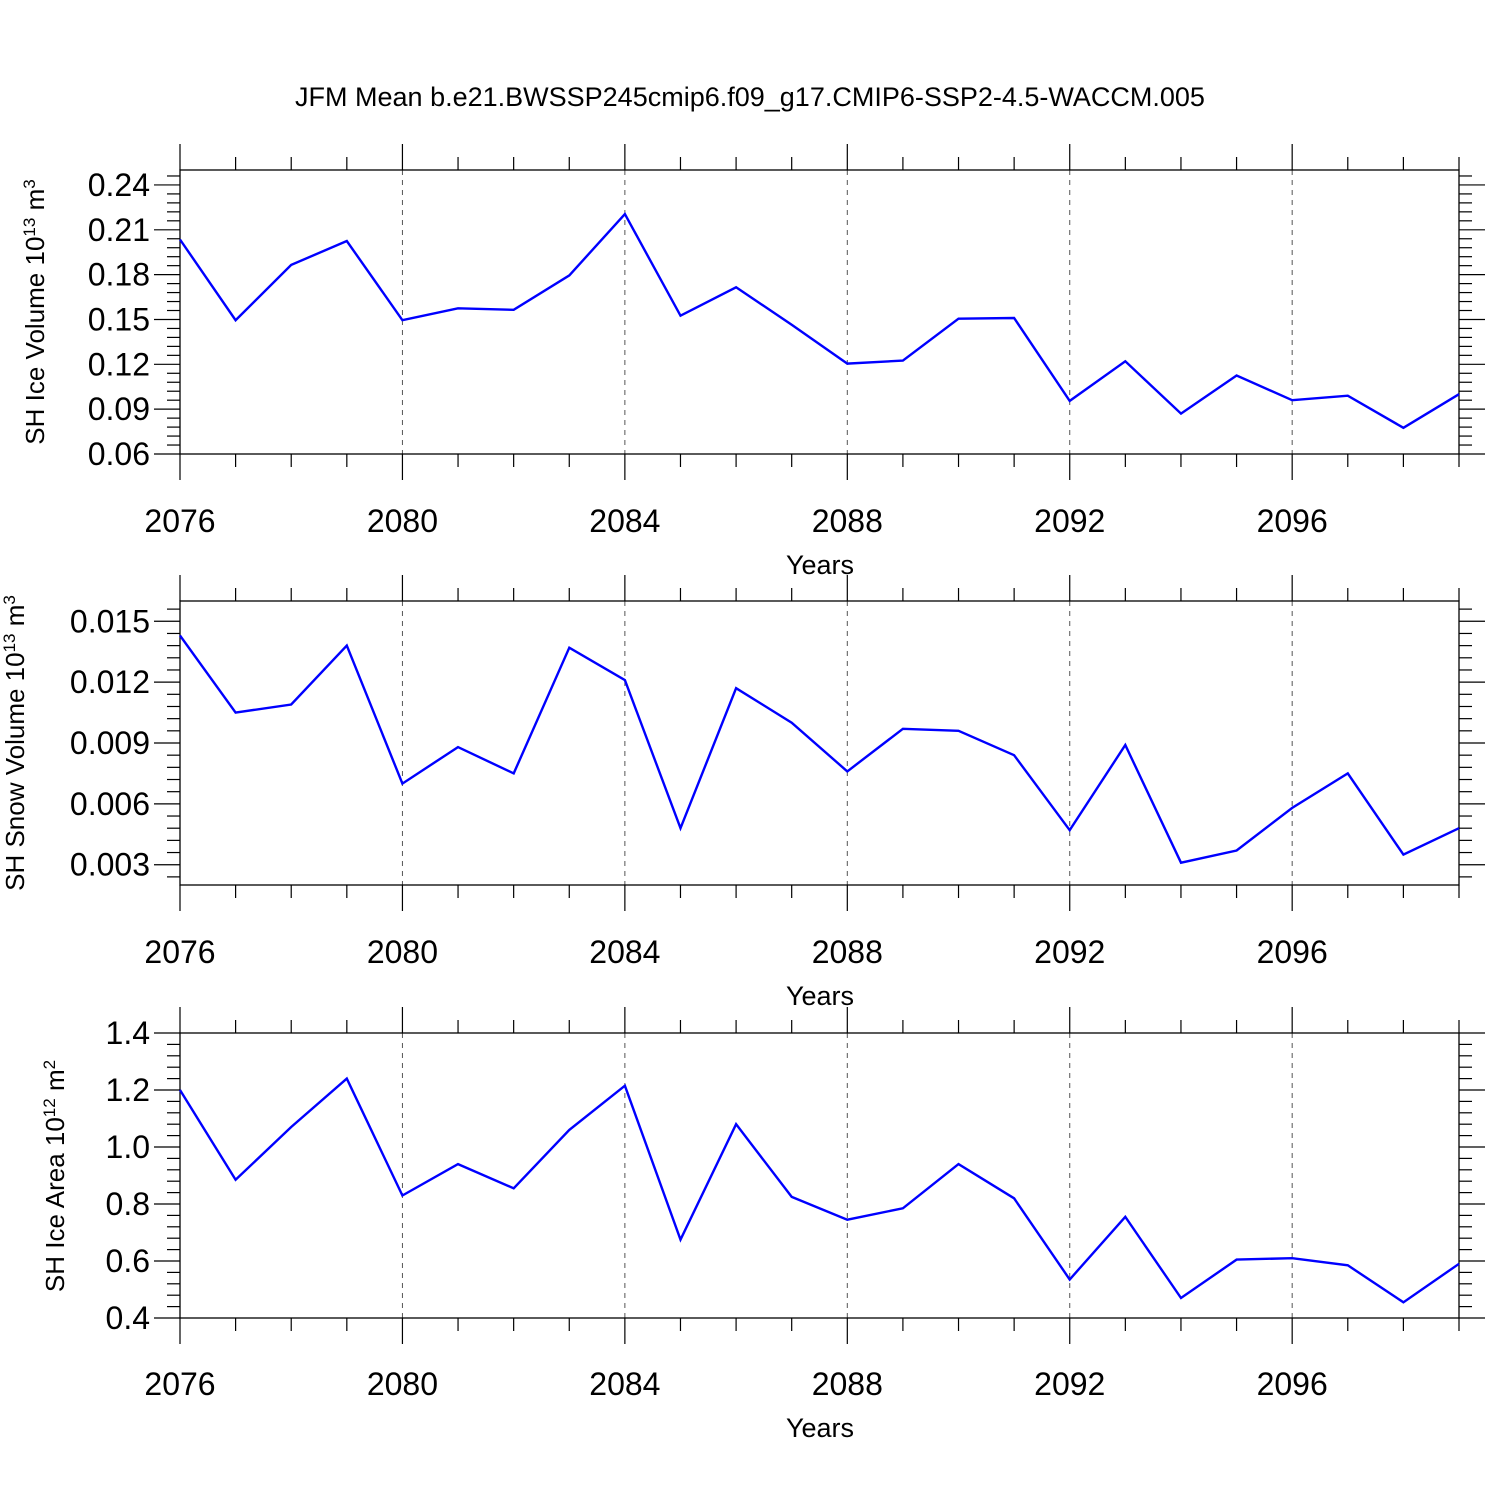 The height and width of the screenshot is (1500, 1500). Describe the element at coordinates (819, 1190) in the screenshot. I see `ice-area-series-line` at that location.